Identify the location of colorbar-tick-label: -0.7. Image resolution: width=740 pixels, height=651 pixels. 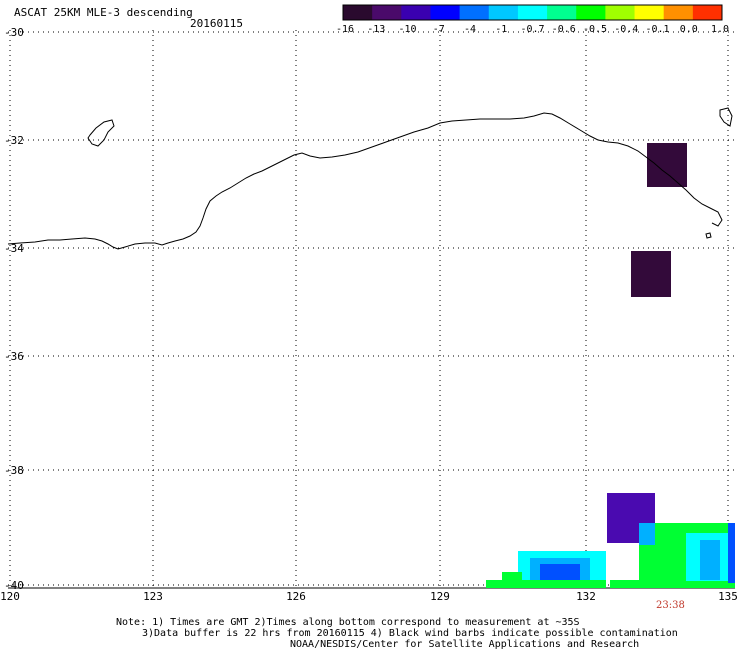
(532, 29).